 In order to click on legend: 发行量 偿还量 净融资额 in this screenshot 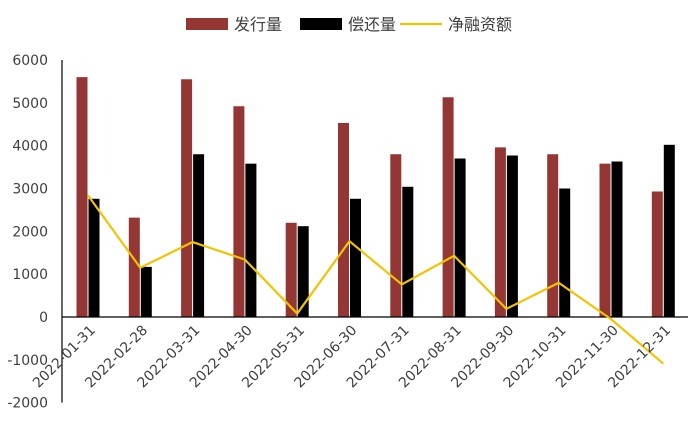, I will do `click(349, 24)`.